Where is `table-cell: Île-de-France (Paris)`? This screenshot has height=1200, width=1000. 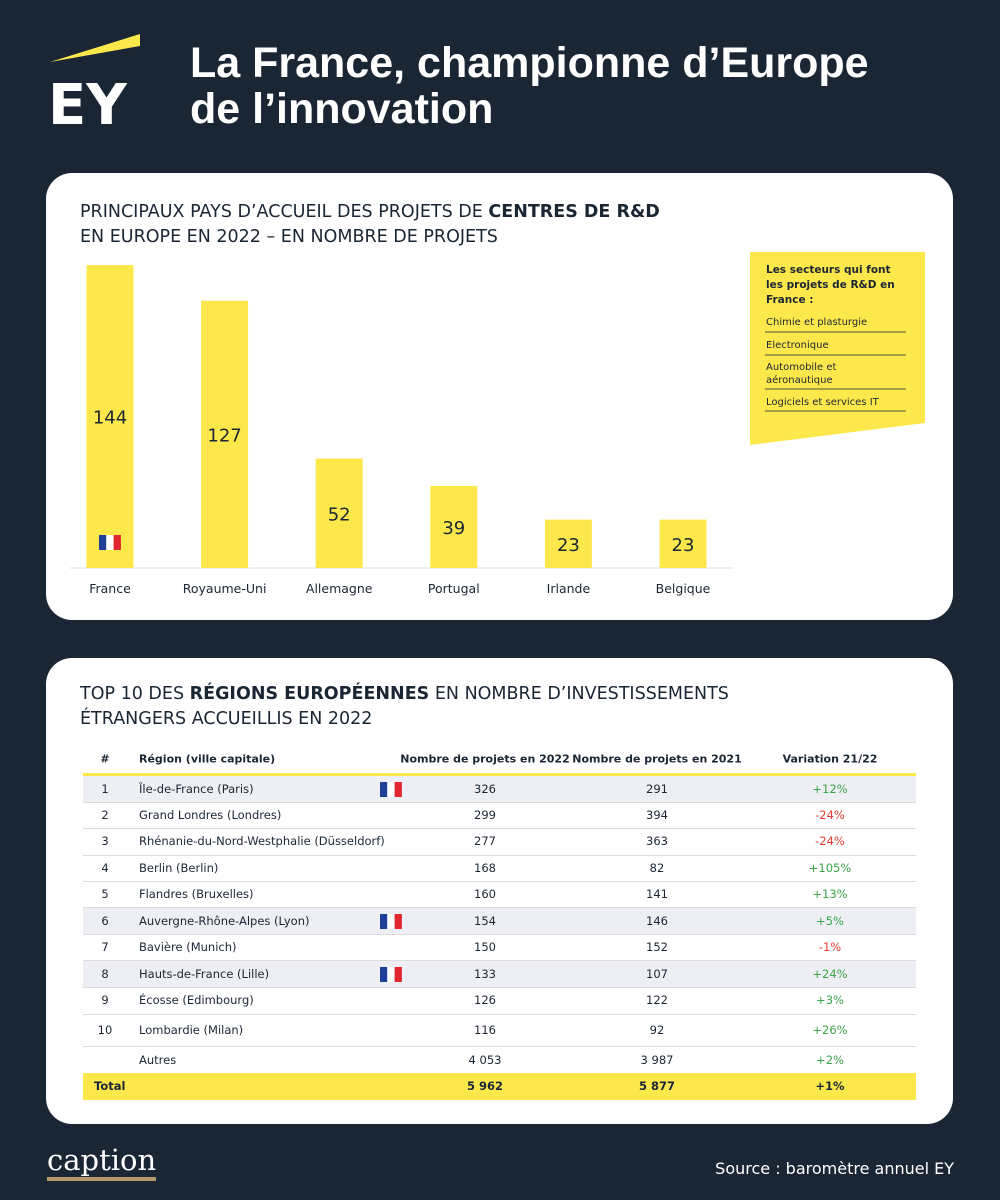 table-cell: Île-de-France (Paris) is located at coordinates (196, 789).